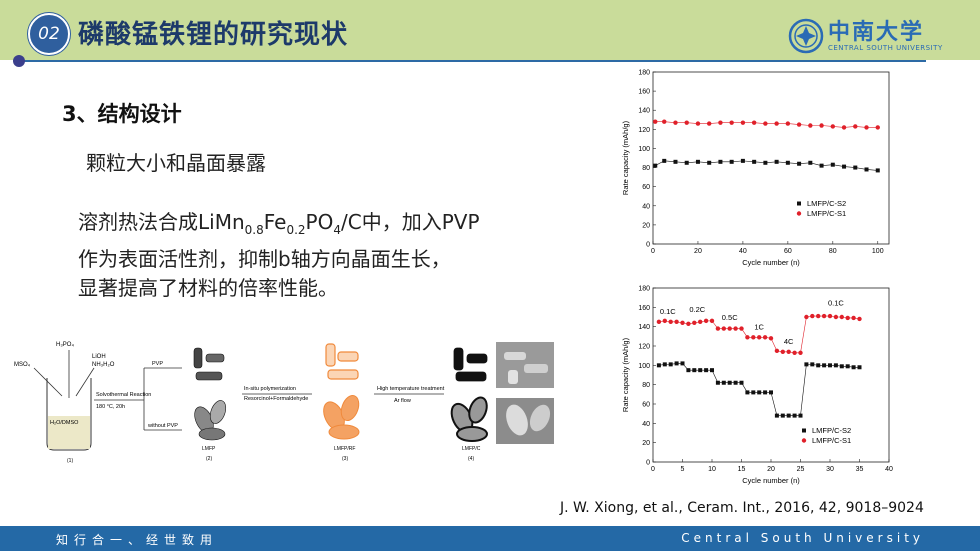 The image size is (980, 551). I want to click on y-tick-label: 160, so click(644, 308).